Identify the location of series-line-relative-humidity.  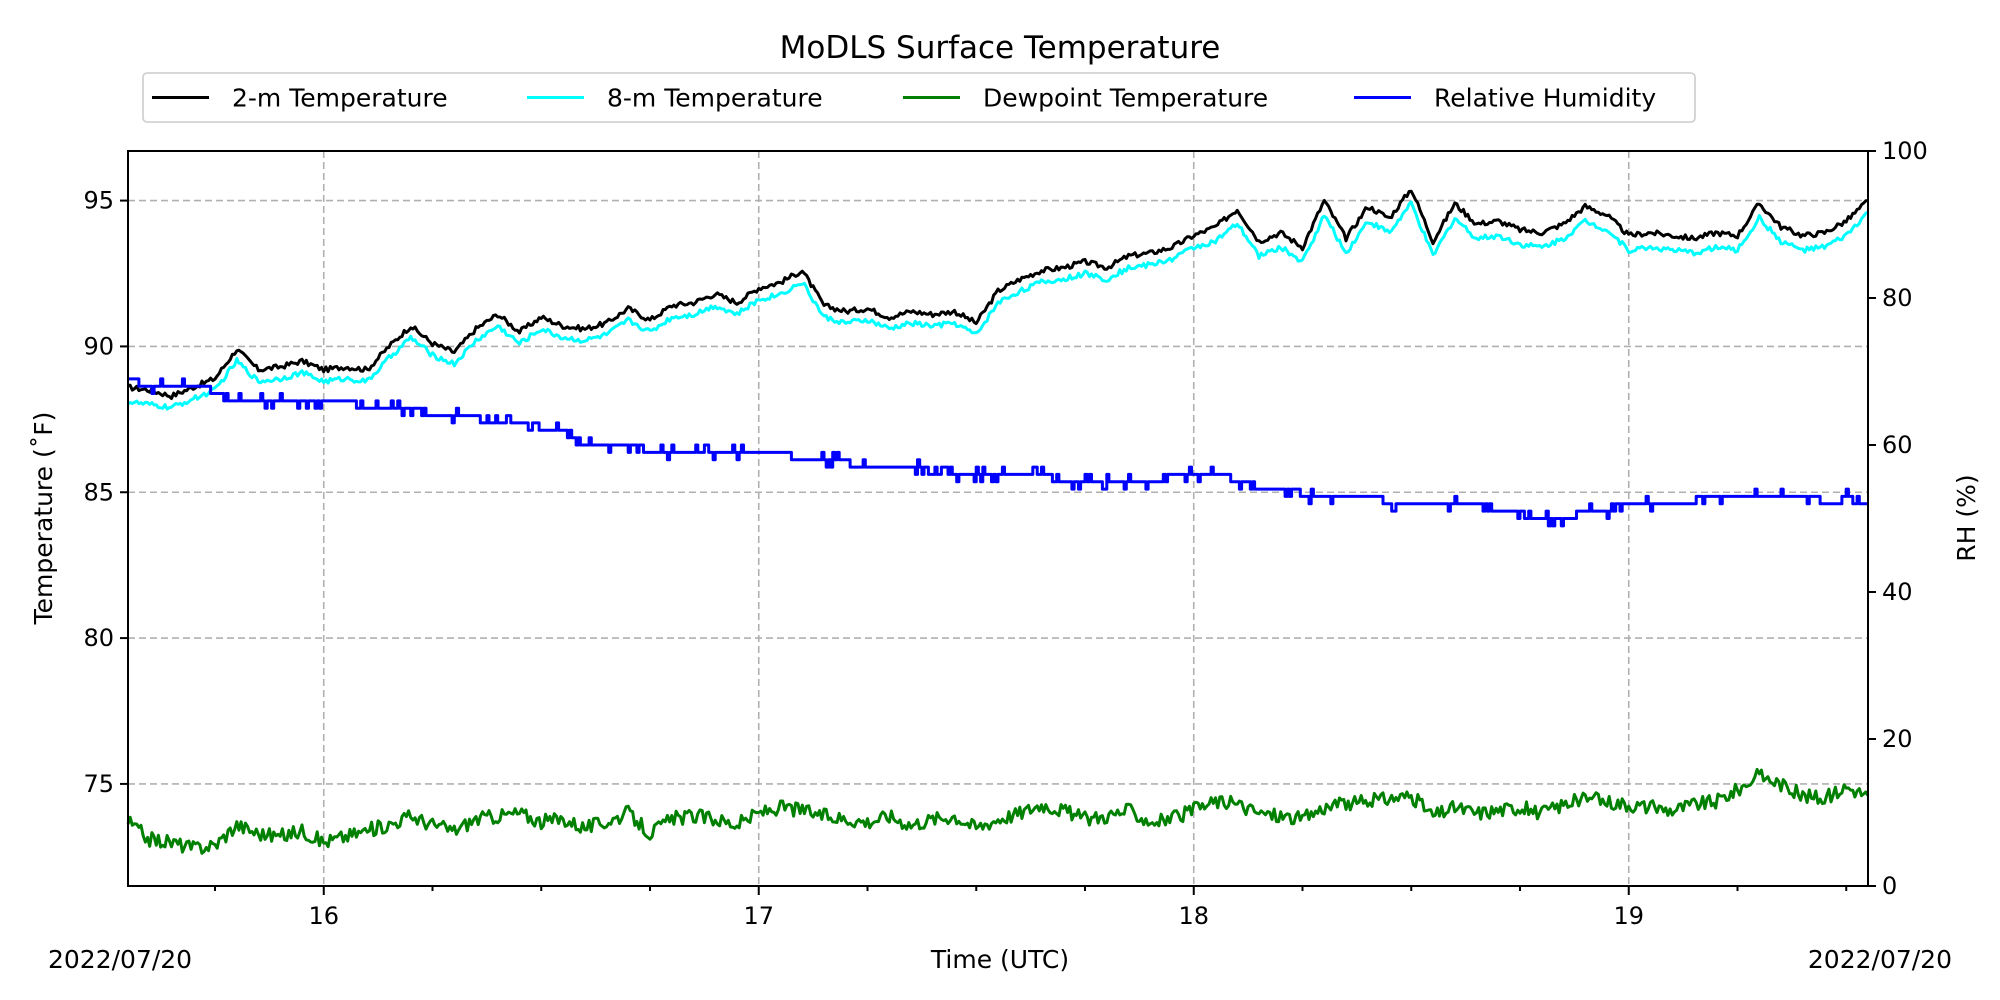
(998, 452).